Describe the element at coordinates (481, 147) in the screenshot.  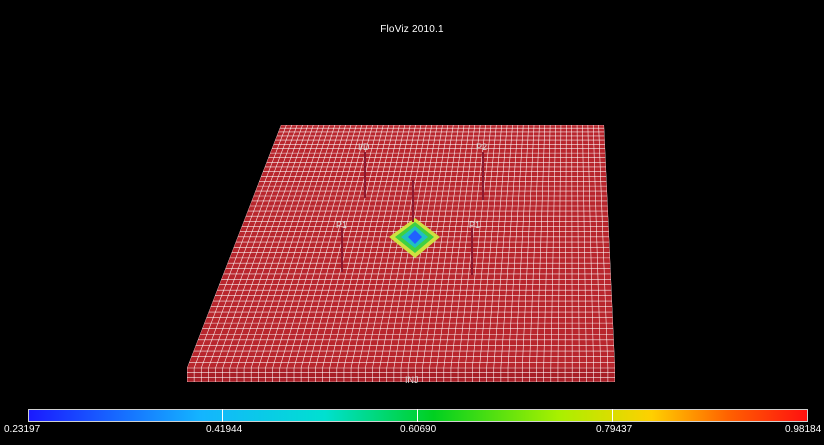
I see `well-label: P2` at that location.